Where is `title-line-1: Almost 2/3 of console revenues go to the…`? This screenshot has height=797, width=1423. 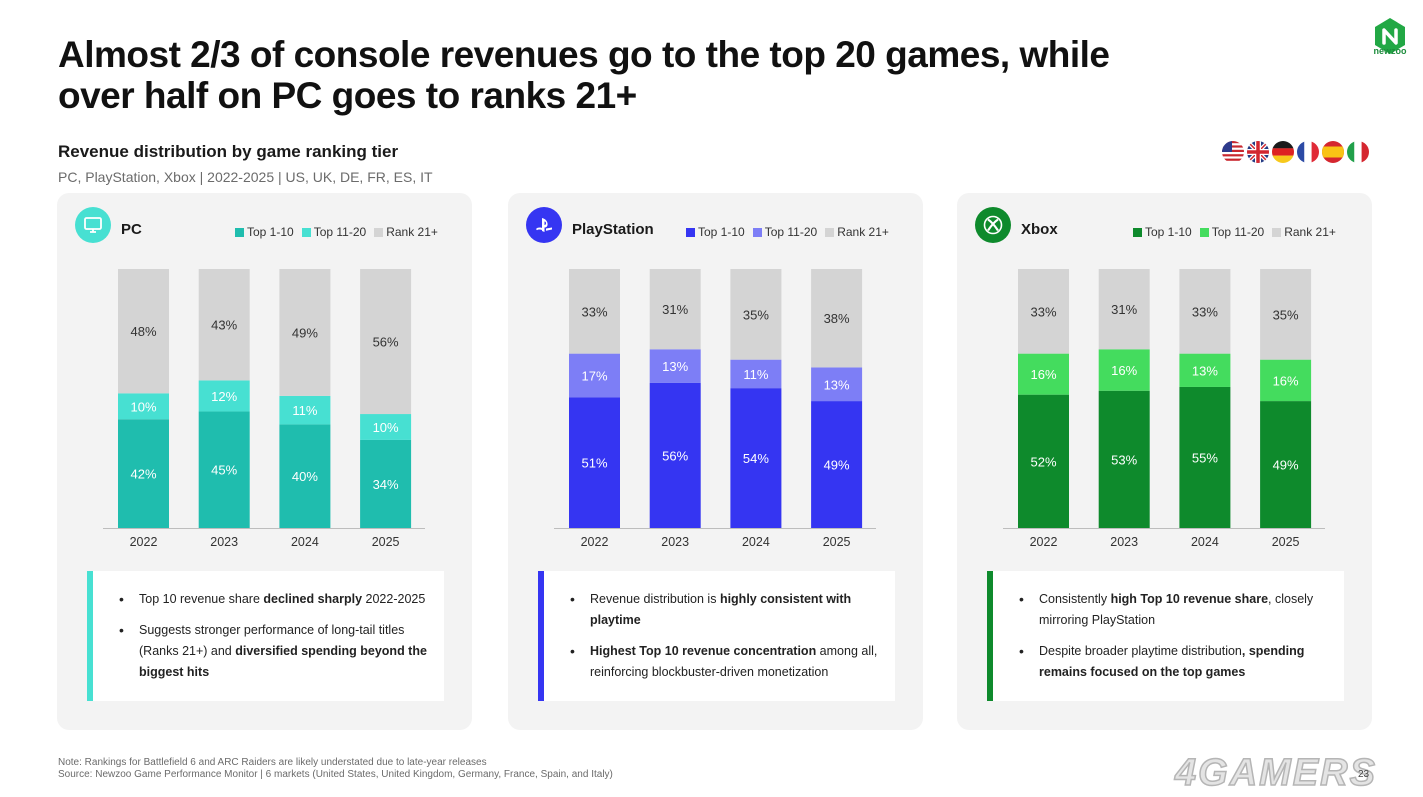 title-line-1: Almost 2/3 of console revenues go to the… is located at coordinates (584, 54).